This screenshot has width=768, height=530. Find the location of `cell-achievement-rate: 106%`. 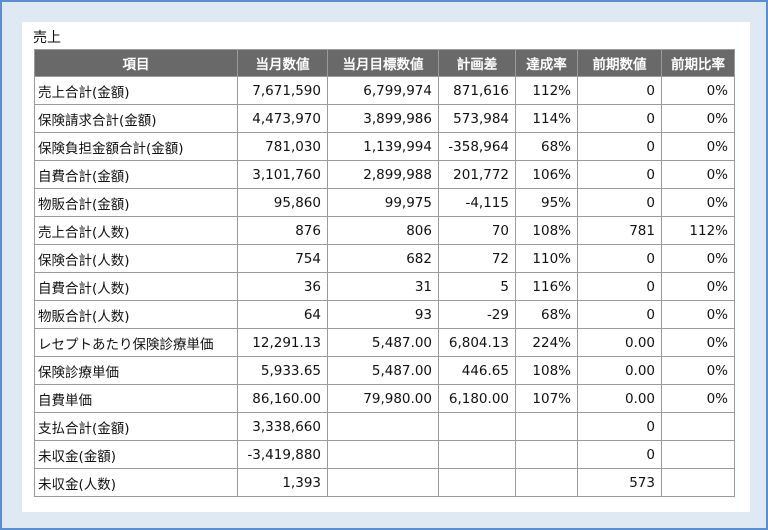

cell-achievement-rate: 106% is located at coordinates (546, 174).